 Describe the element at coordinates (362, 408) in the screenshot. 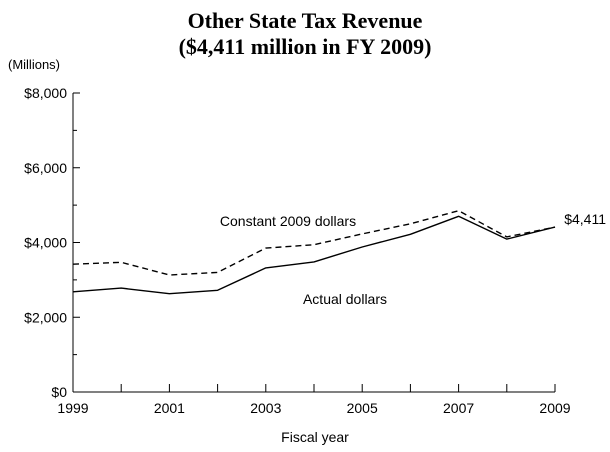

I see `x-tick-label: 2005` at that location.